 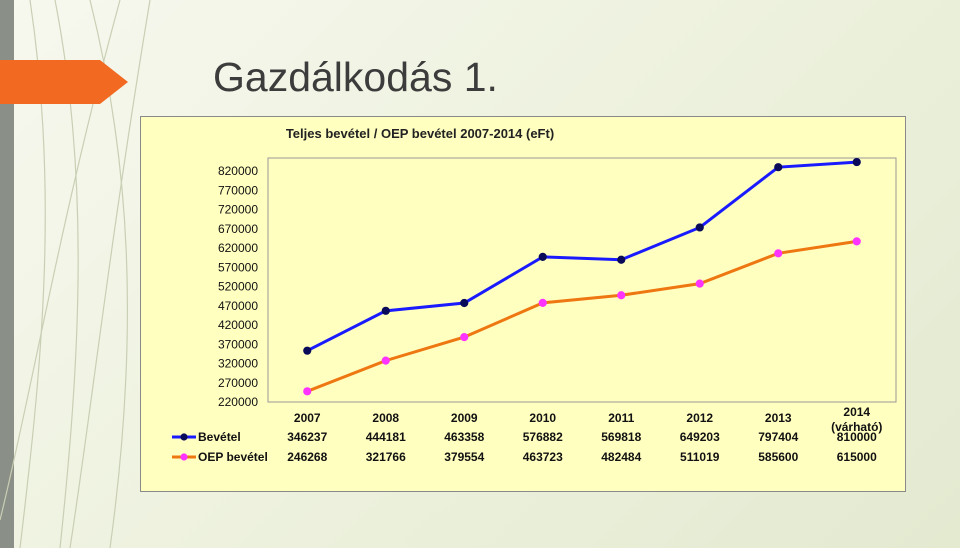 What do you see at coordinates (700, 457) in the screenshot?
I see `data-label: 511019` at bounding box center [700, 457].